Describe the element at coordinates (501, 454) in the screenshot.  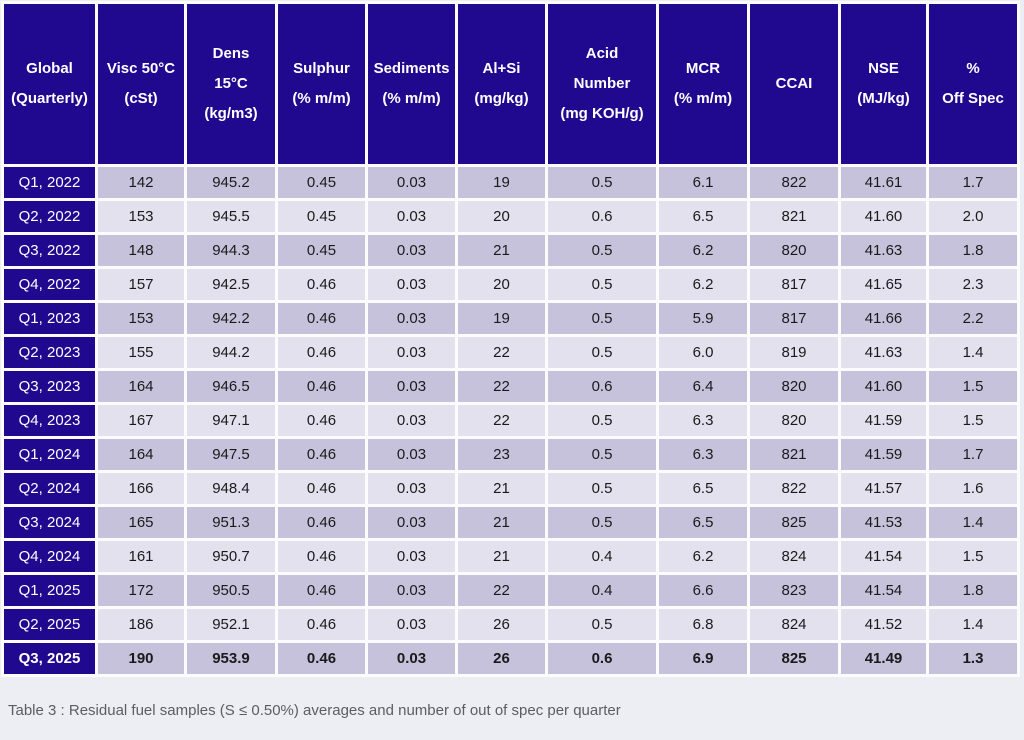
I see `data-cell: 23` at that location.